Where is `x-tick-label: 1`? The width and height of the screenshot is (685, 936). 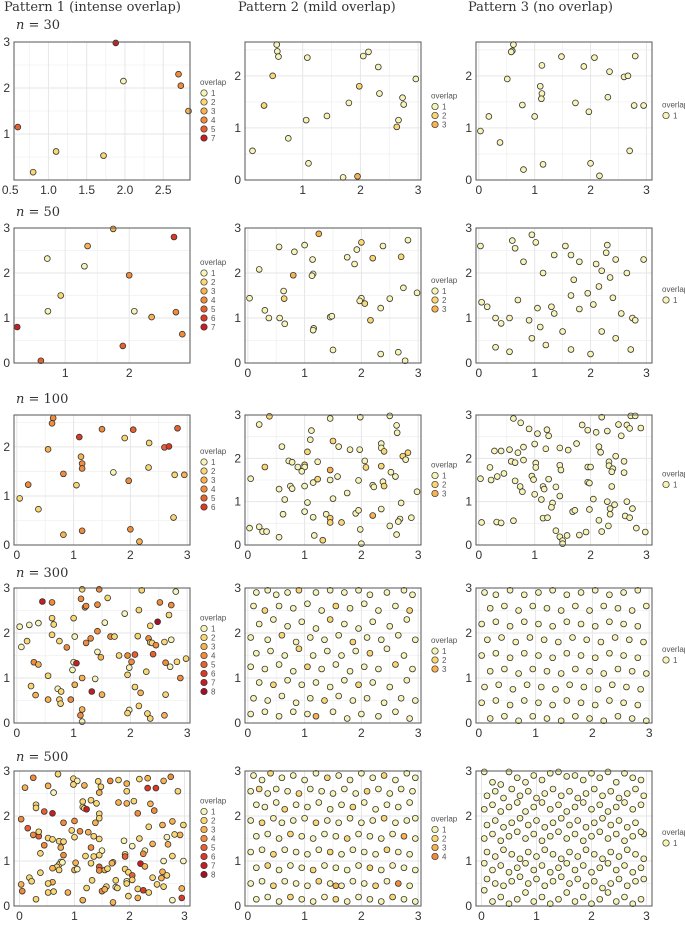 x-tick-label: 1 is located at coordinates (302, 190).